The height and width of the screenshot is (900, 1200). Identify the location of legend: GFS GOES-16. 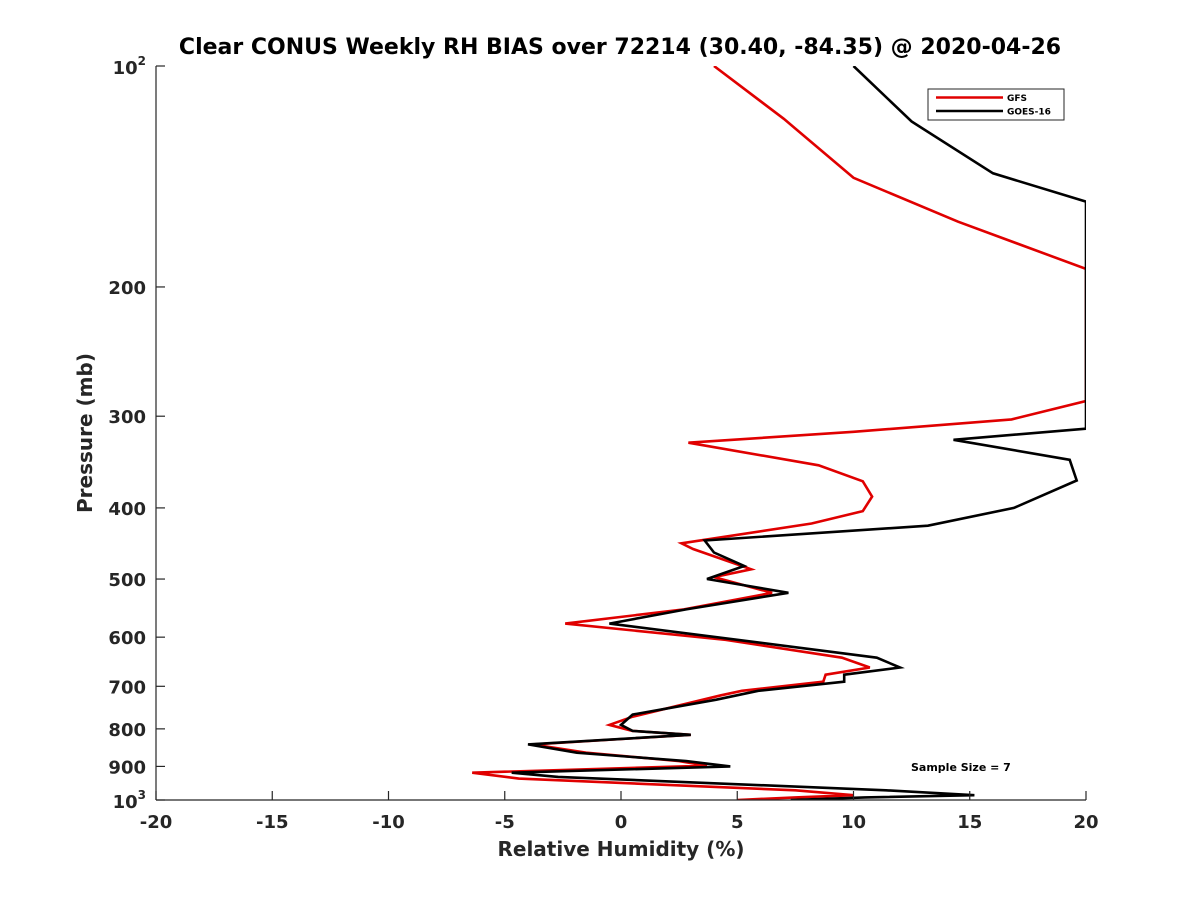
(996, 104).